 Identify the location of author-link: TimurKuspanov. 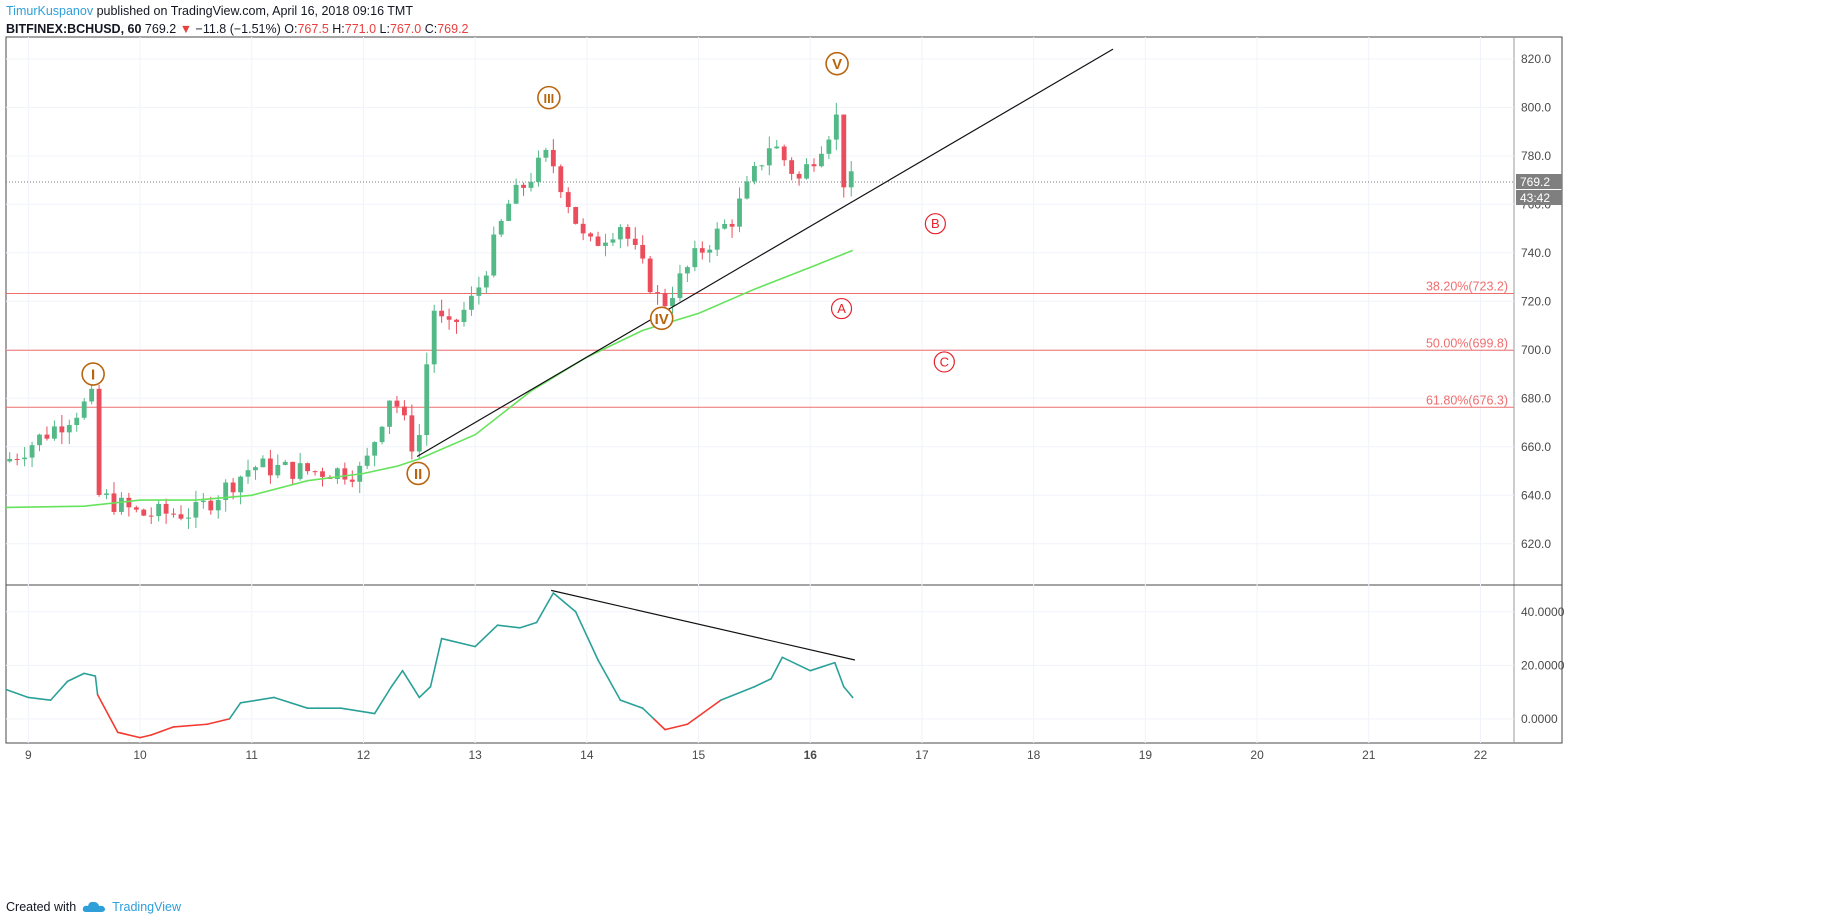
(50, 11).